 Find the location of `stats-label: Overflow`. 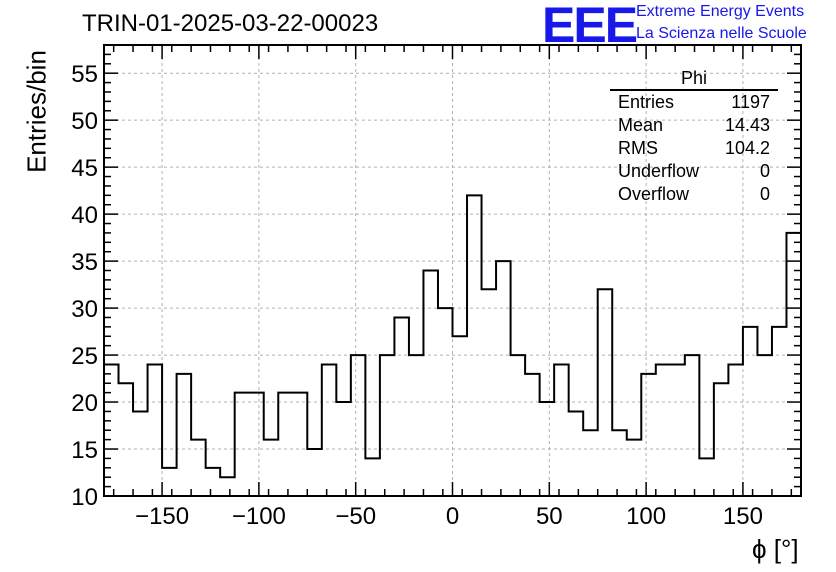

stats-label: Overflow is located at coordinates (654, 194).